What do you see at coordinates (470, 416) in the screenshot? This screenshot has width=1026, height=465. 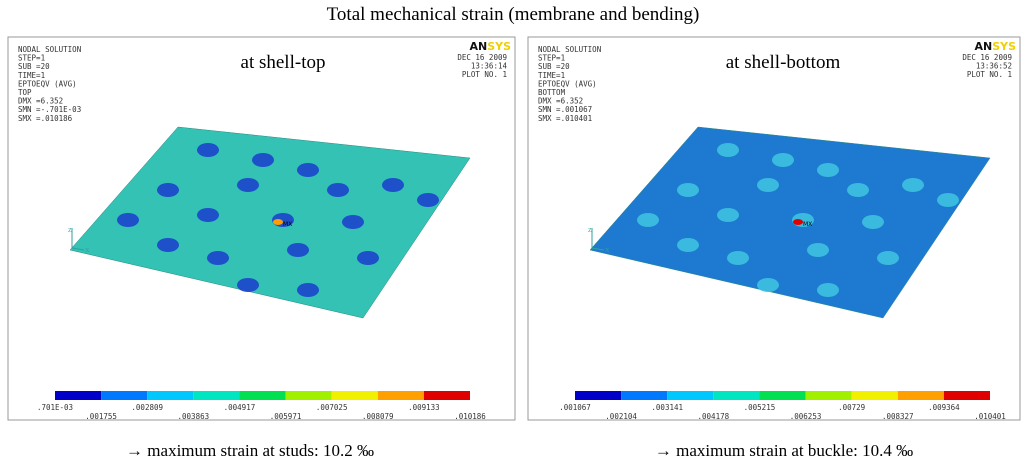 I see `colorbar-label: .010186` at bounding box center [470, 416].